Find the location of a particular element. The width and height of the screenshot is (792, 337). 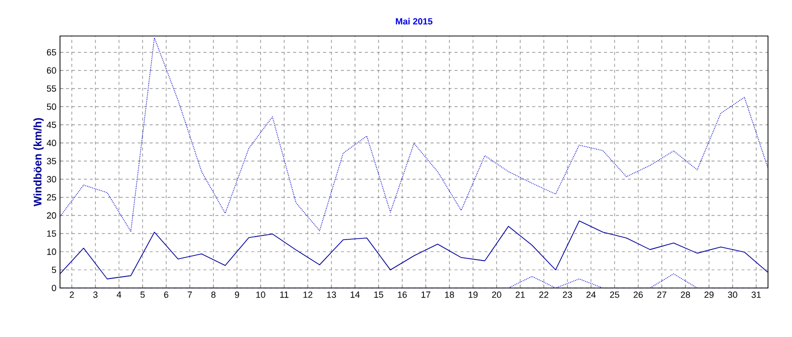

x-tick-label: 31 is located at coordinates (756, 295).